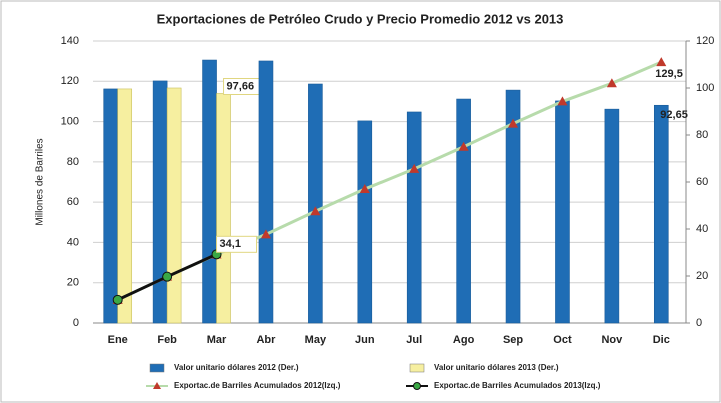  What do you see at coordinates (496, 367) in the screenshot?
I see `legend-label: Valor unitario dólares 2013 (Der.)` at bounding box center [496, 367].